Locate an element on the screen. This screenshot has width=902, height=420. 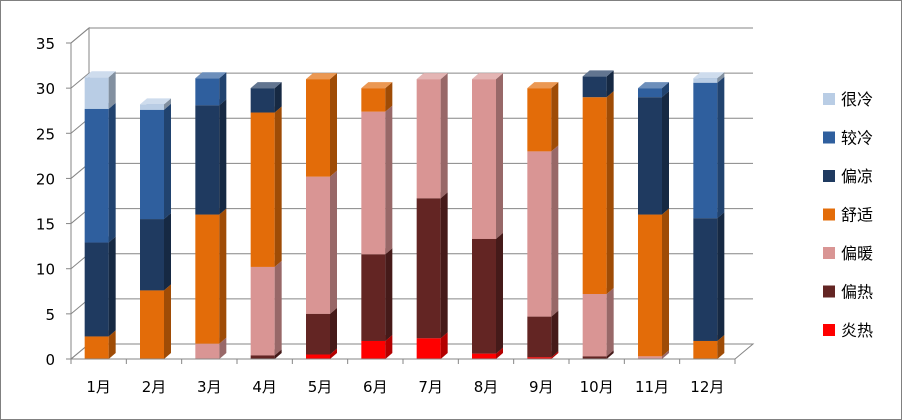
x-tick-label: 10月 is located at coordinates (597, 387).